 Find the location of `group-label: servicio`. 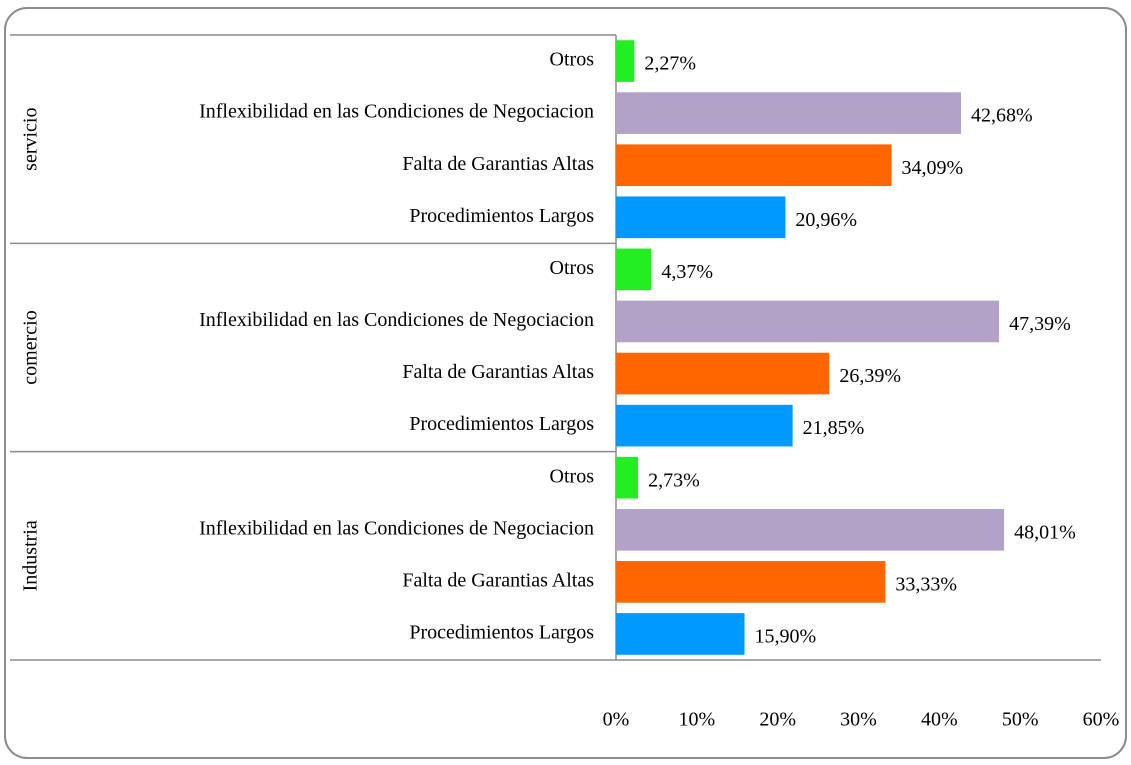

group-label: servicio is located at coordinates (31, 139).